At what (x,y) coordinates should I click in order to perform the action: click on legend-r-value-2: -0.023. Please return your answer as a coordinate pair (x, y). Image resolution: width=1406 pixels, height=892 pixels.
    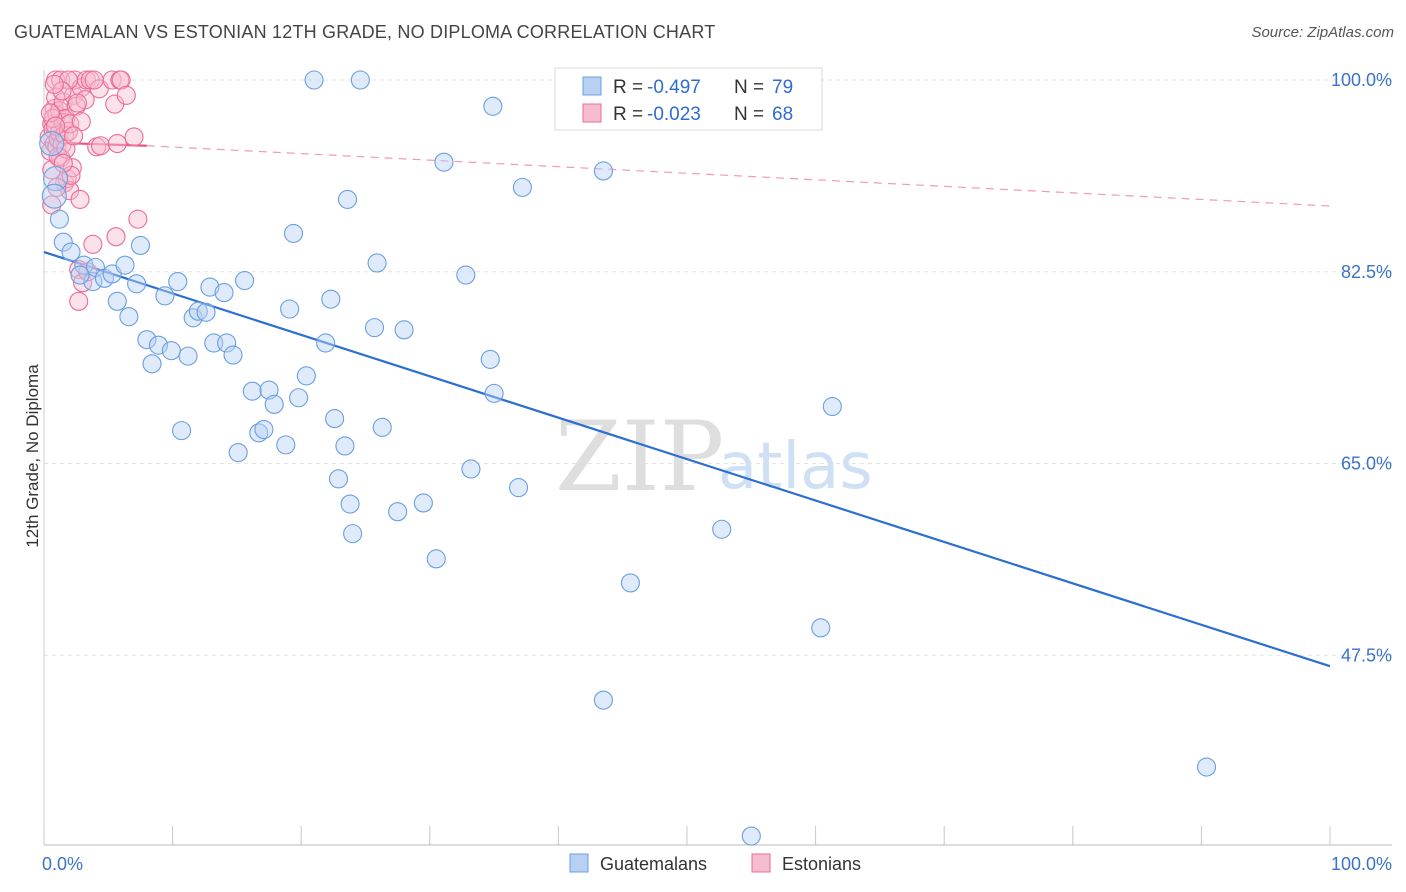
    Looking at the image, I should click on (674, 114).